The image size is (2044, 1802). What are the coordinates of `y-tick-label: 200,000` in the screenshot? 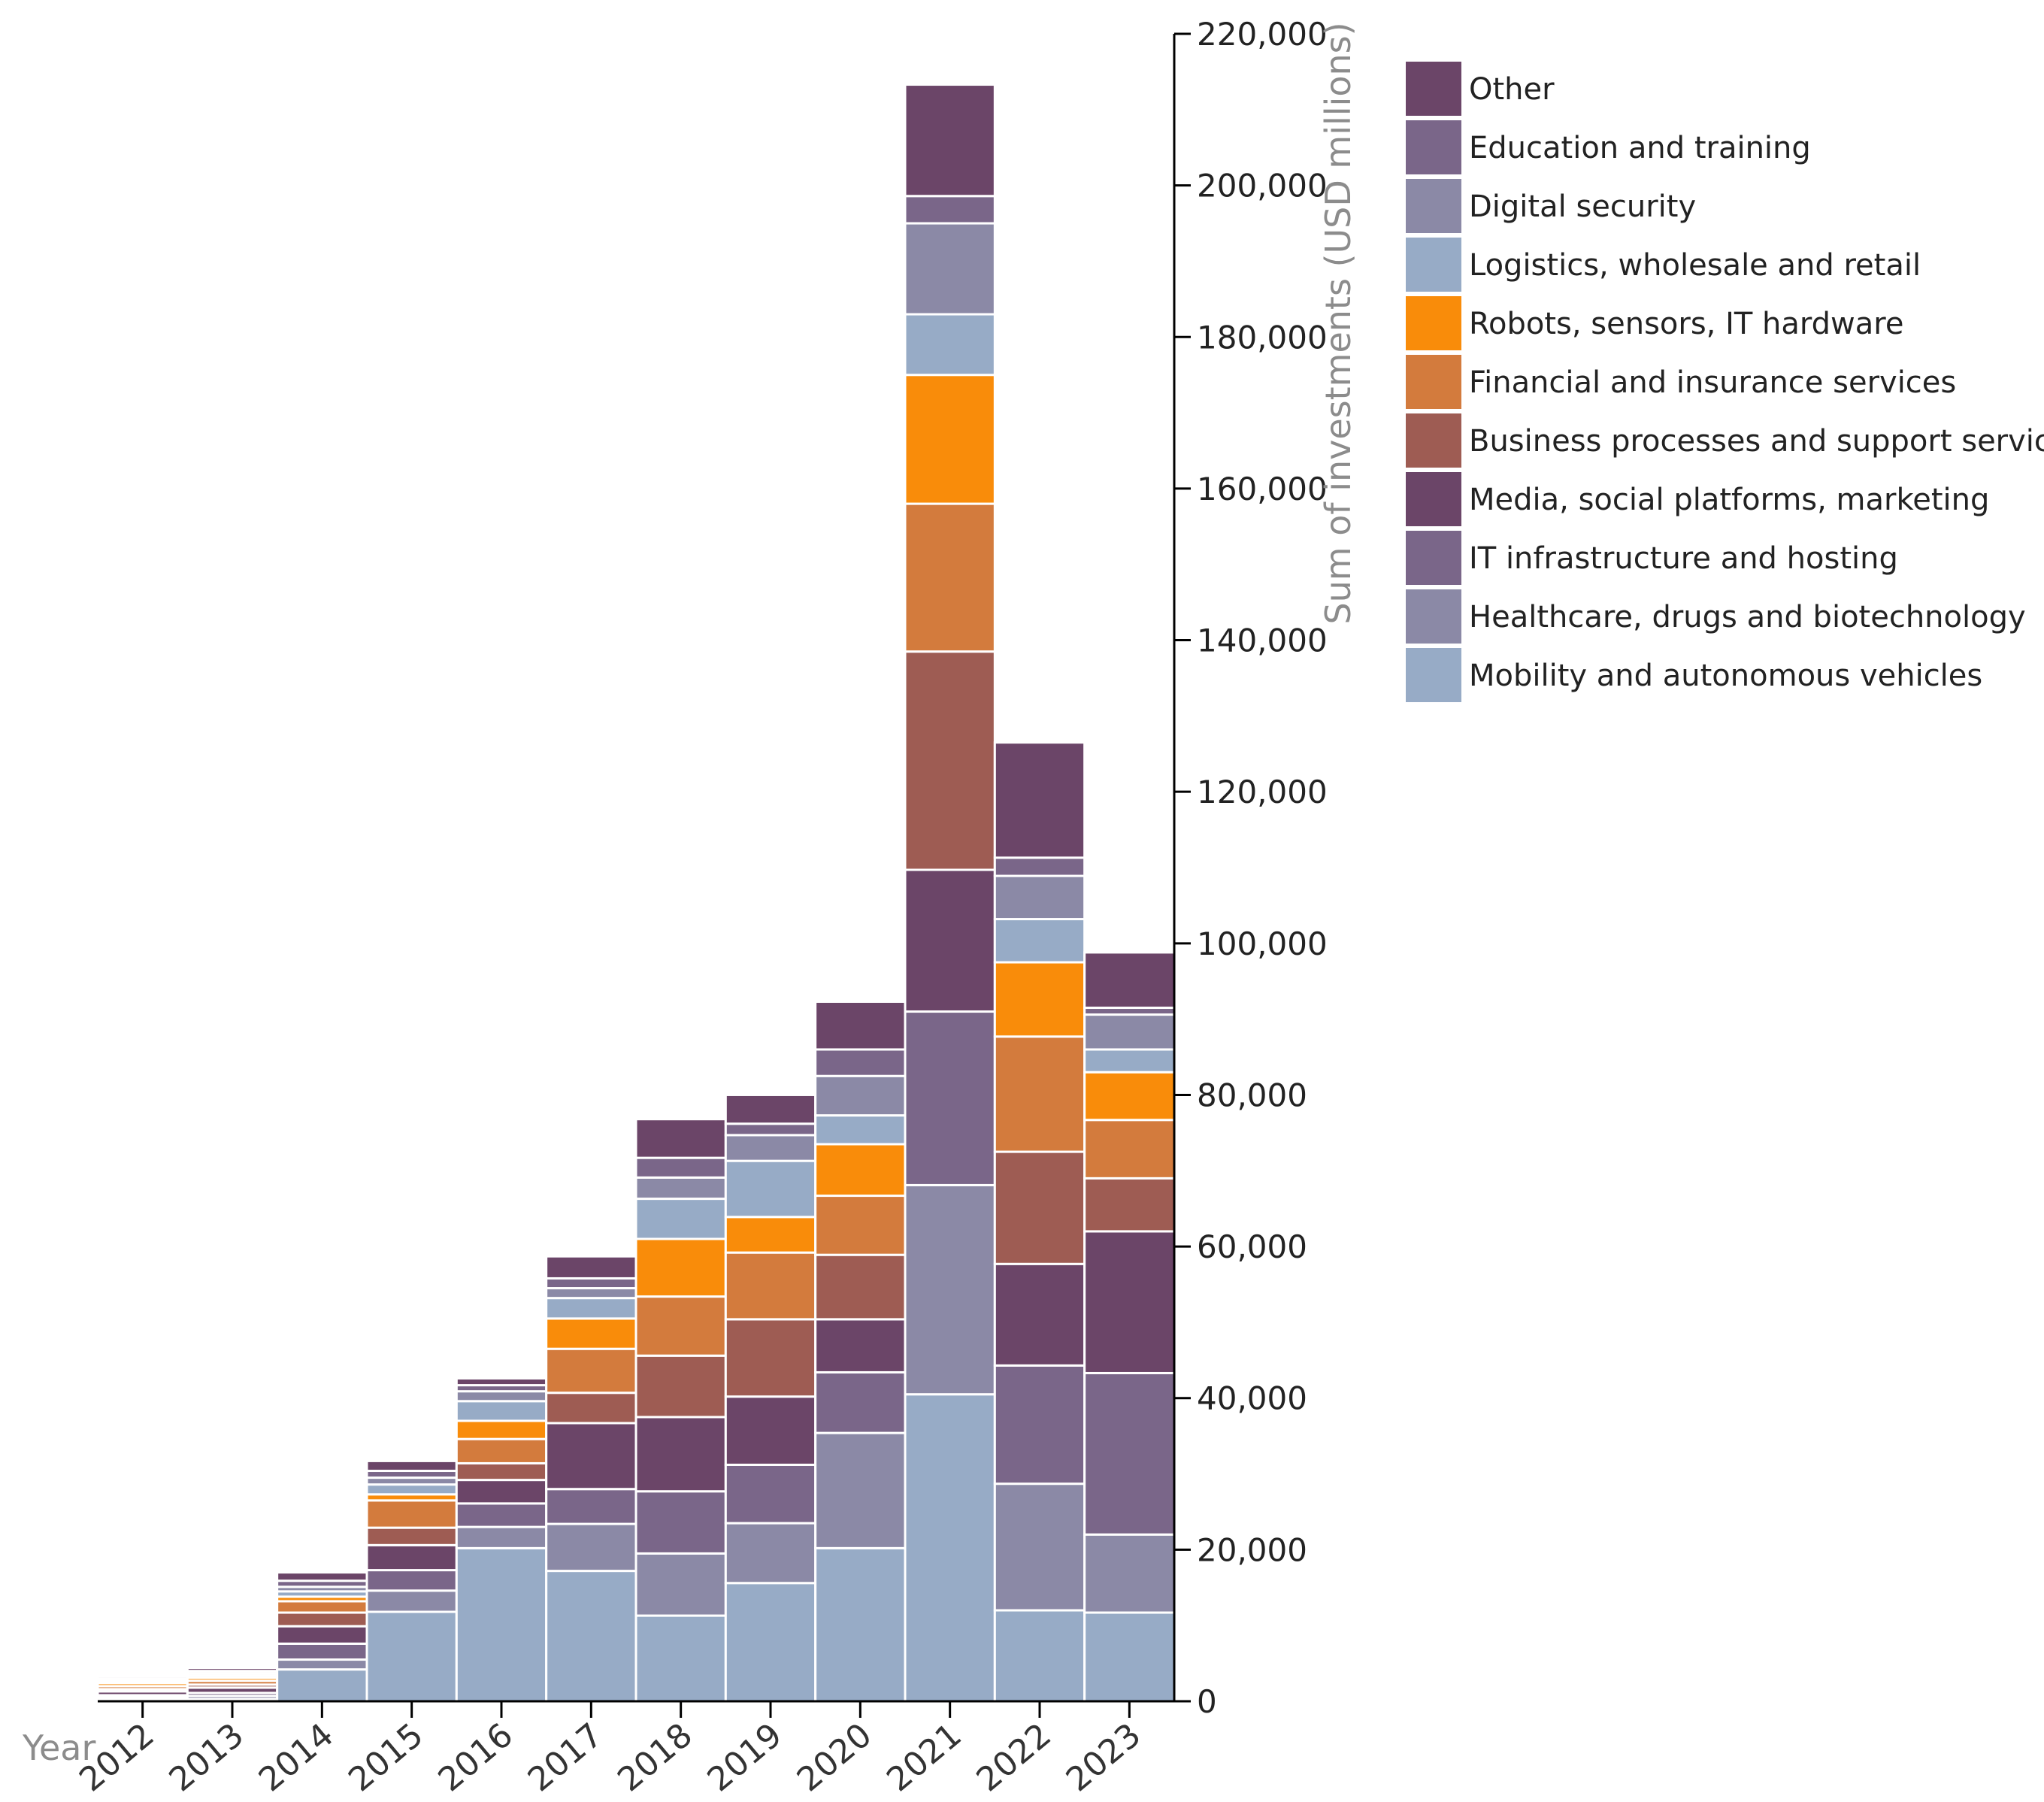 It's located at (1262, 186).